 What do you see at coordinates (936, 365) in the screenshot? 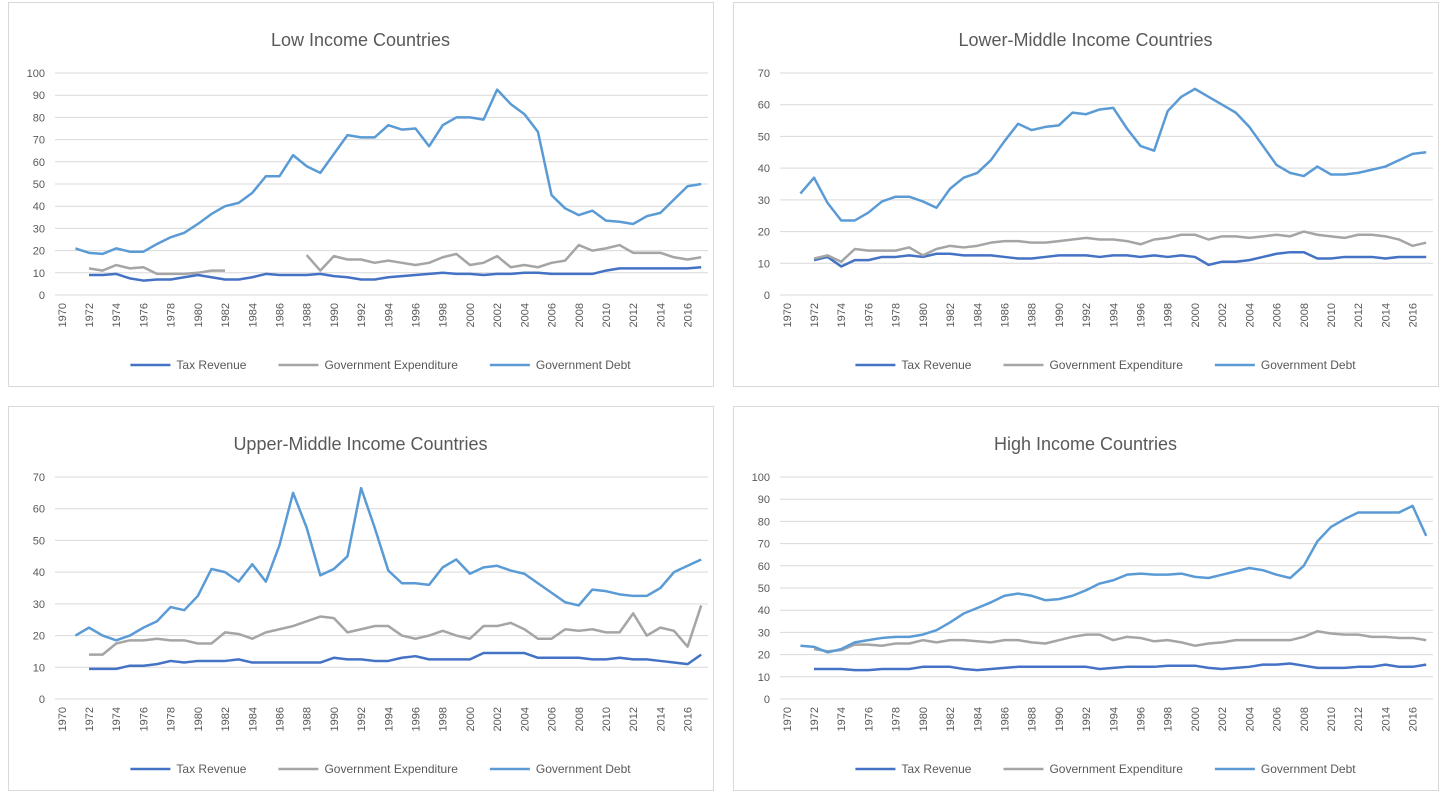
I see `legend-label: Tax Revenue` at bounding box center [936, 365].